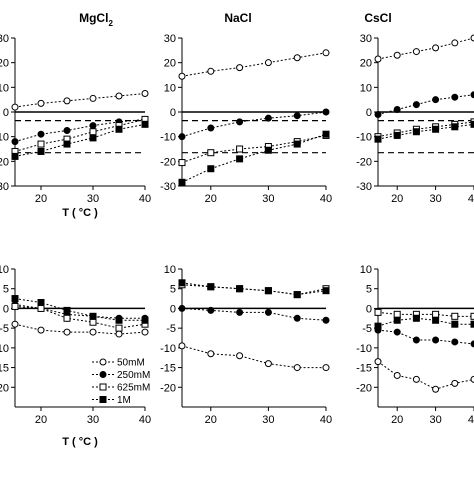 This screenshot has width=474, height=479. Describe the element at coordinates (133, 388) in the screenshot. I see `legend-label: 625mM` at that location.